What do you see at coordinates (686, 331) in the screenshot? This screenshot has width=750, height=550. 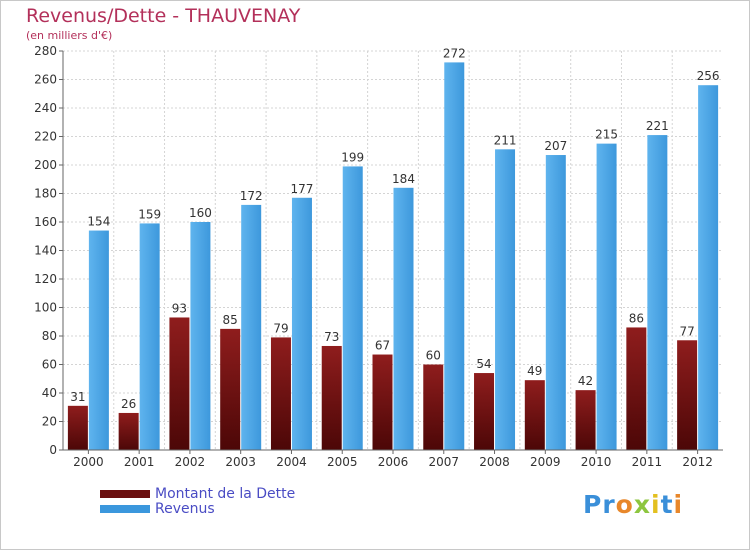 I see `data-label: 77` at bounding box center [686, 331].